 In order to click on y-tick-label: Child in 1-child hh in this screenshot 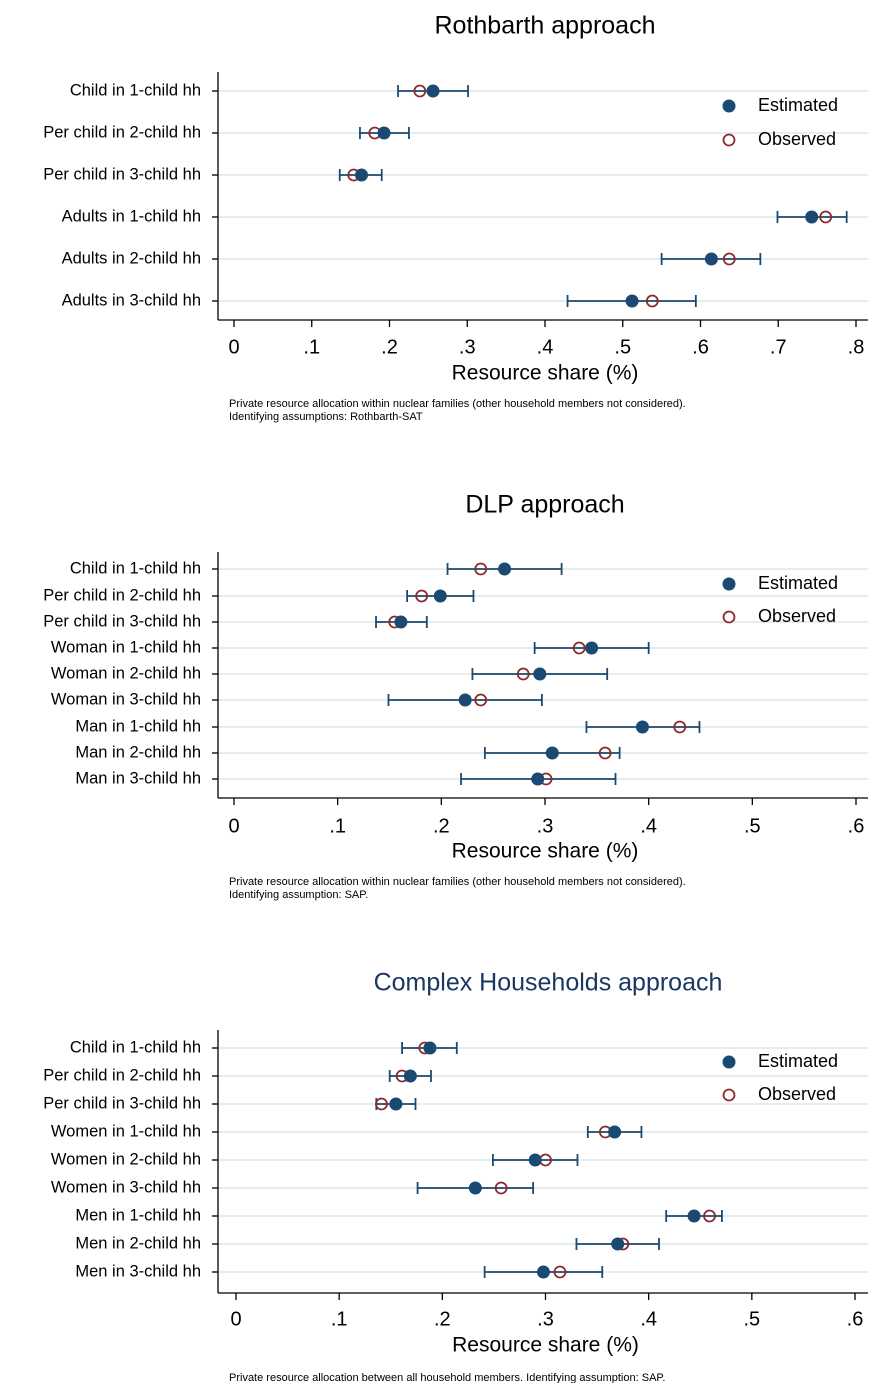, I will do `click(135, 1047)`.